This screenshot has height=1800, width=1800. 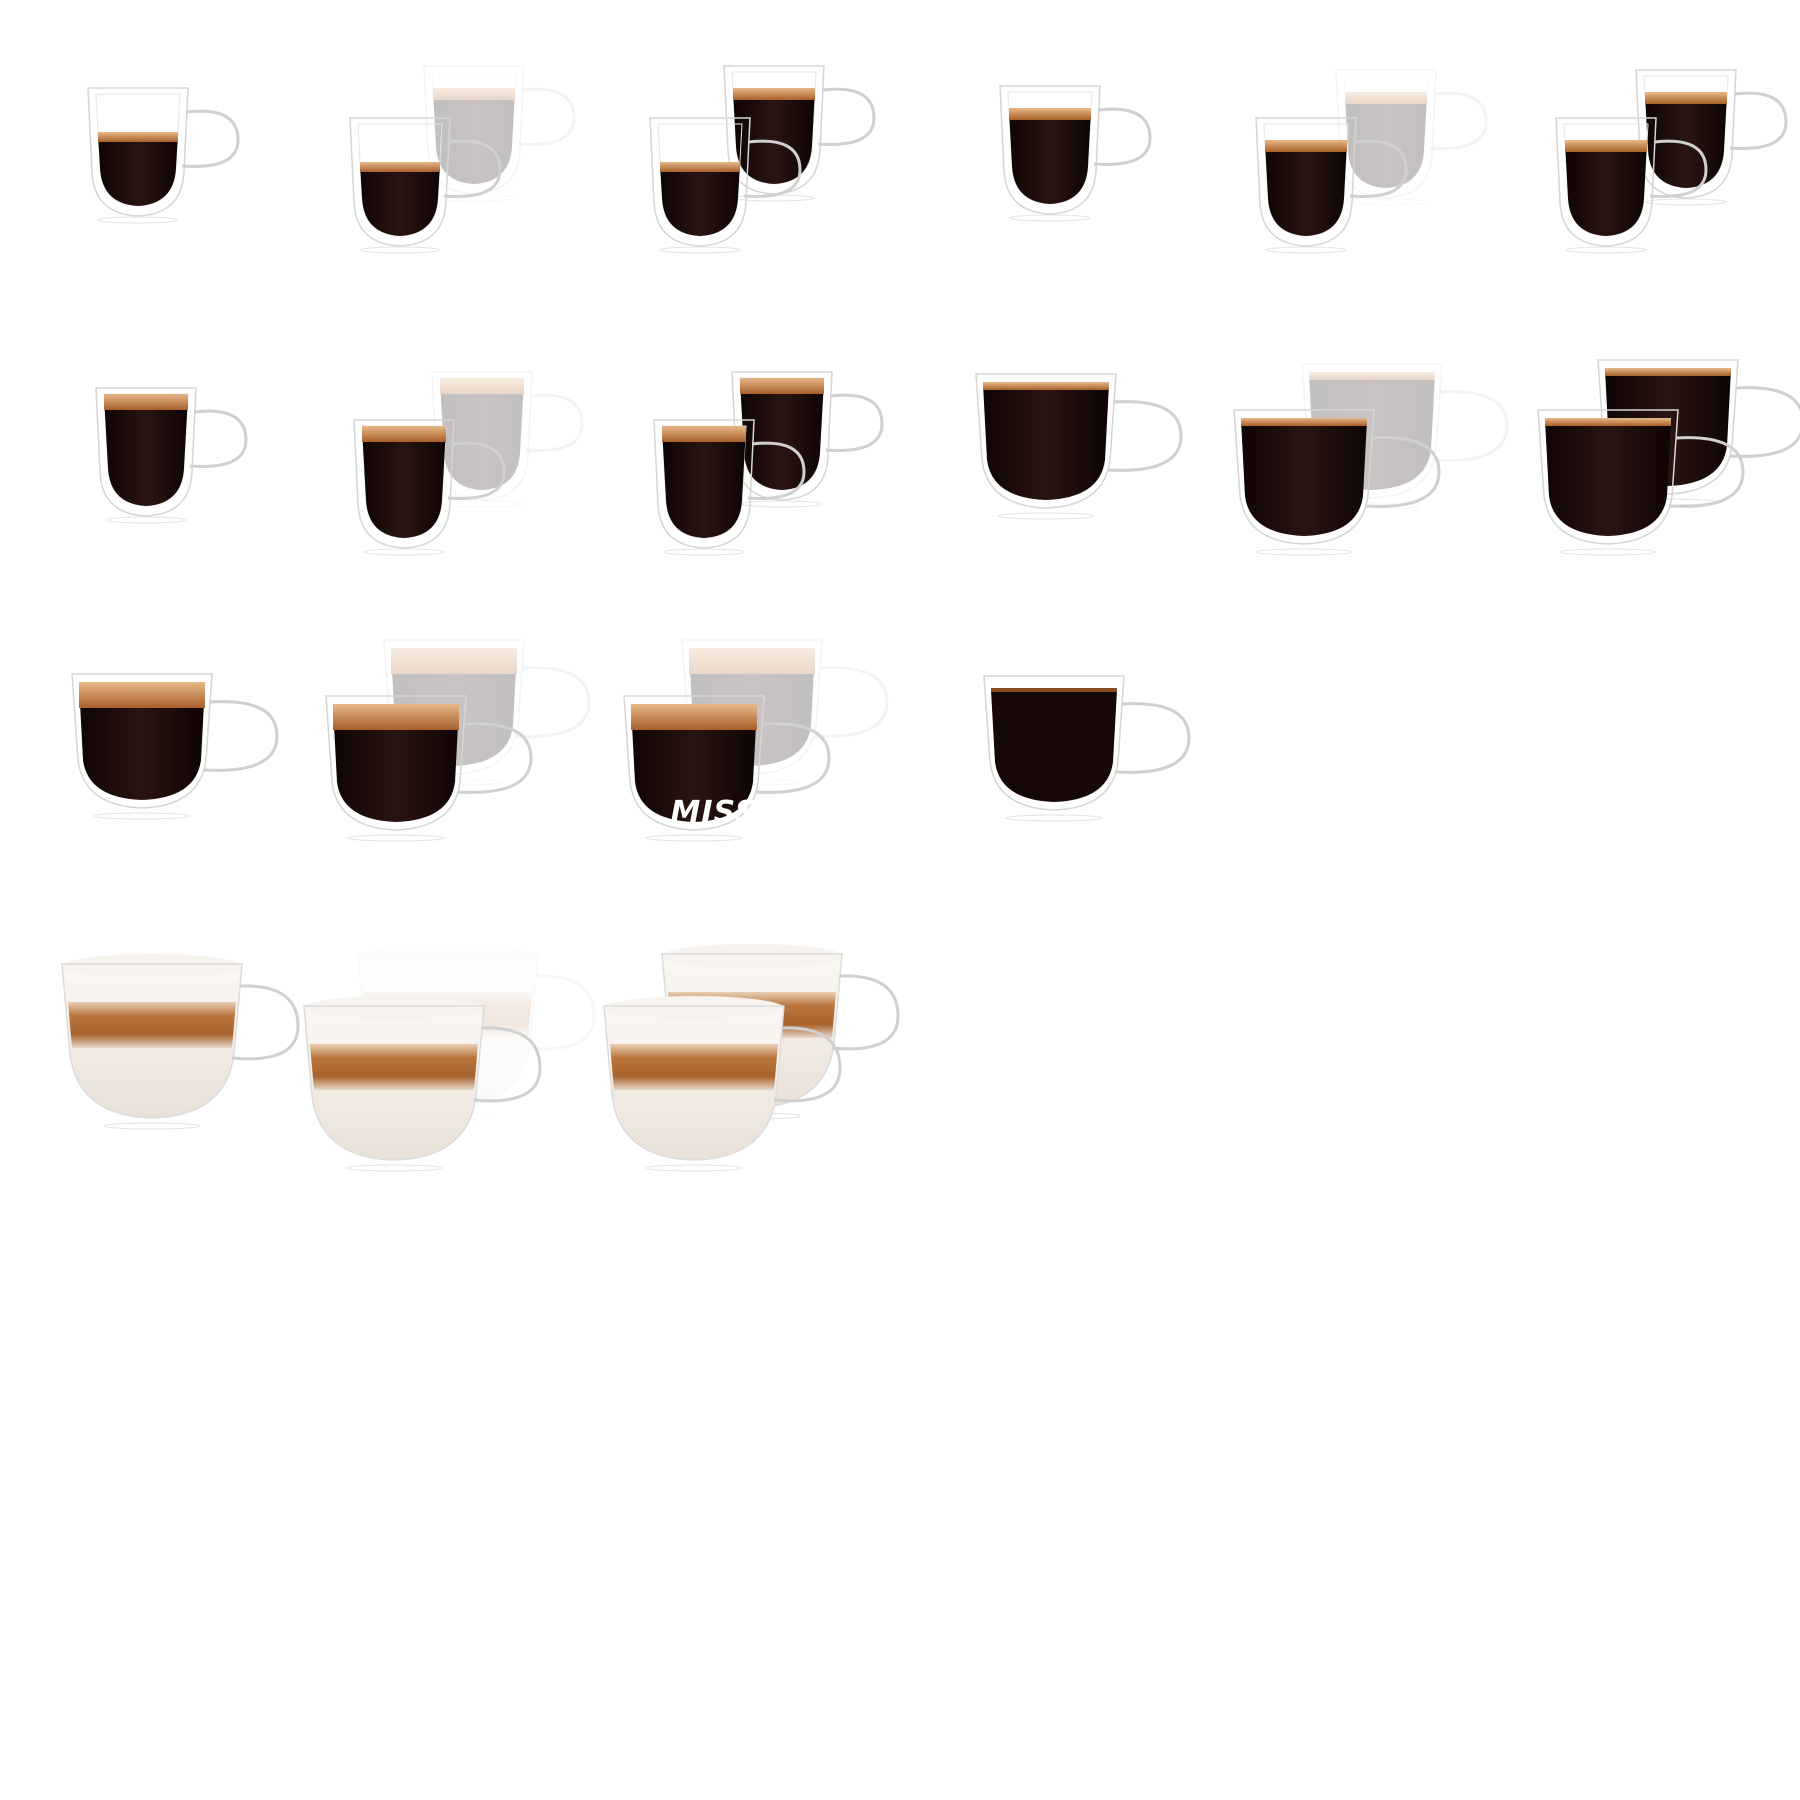 I want to click on black-coffee-cup-icon, so click(x=1086, y=748).